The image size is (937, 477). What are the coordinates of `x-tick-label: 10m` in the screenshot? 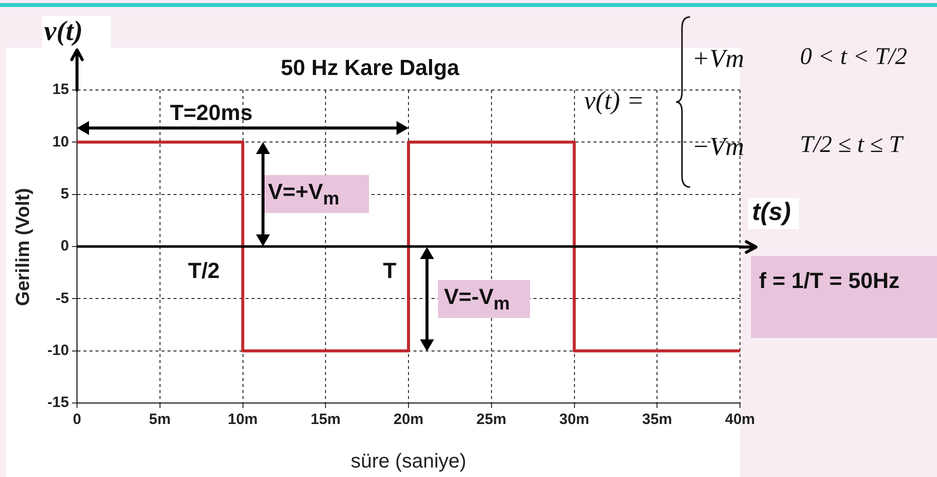 It's located at (243, 419).